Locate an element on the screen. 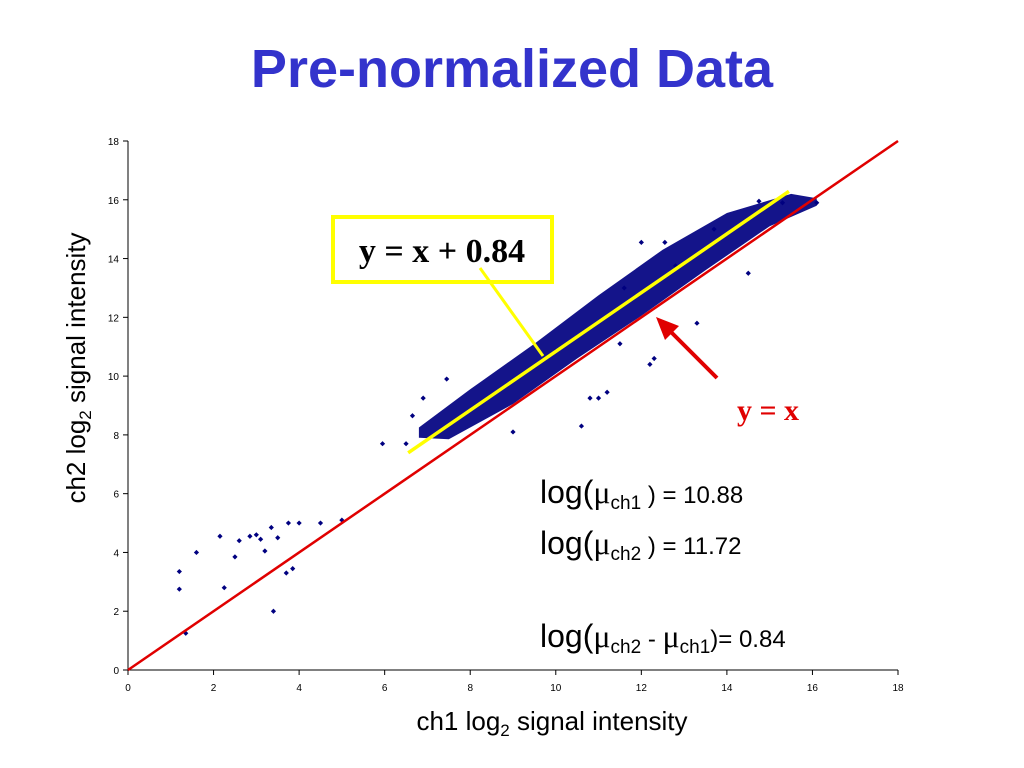 This screenshot has width=1024, height=768. y-tick-label: 2 is located at coordinates (116, 612).